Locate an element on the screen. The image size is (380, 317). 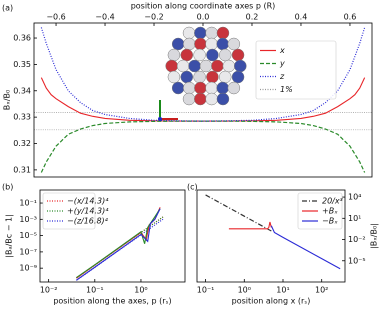
y-axis-label: |Bₐ/Bc − 1| is located at coordinates (9, 235).